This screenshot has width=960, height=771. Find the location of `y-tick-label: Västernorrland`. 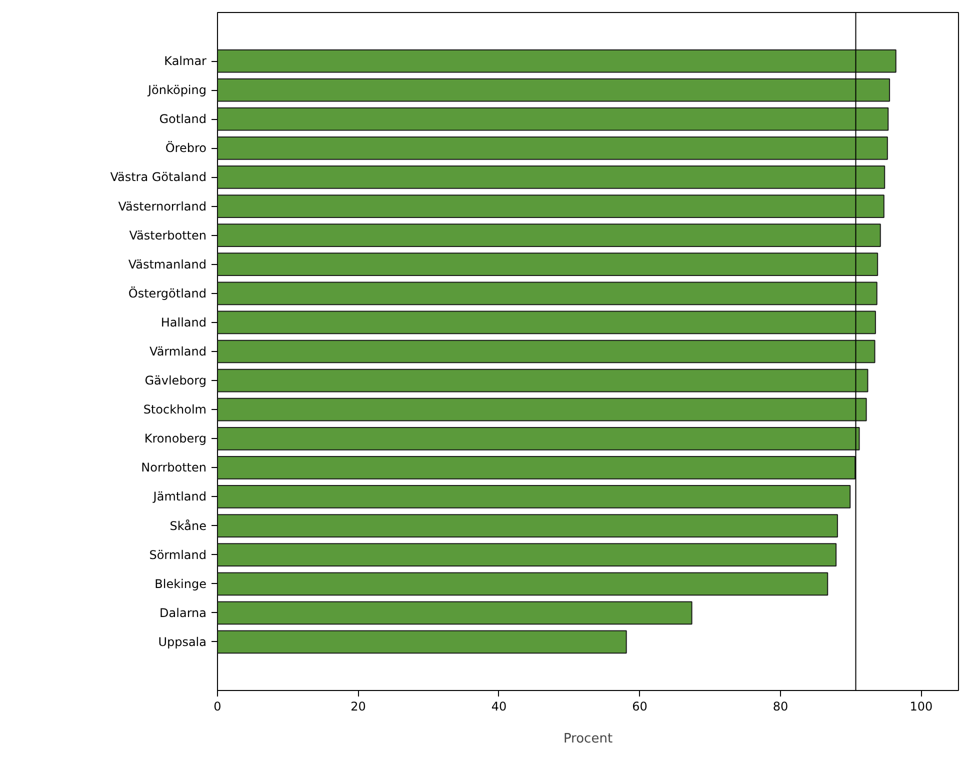

y-tick-label: Västernorrland is located at coordinates (162, 206).